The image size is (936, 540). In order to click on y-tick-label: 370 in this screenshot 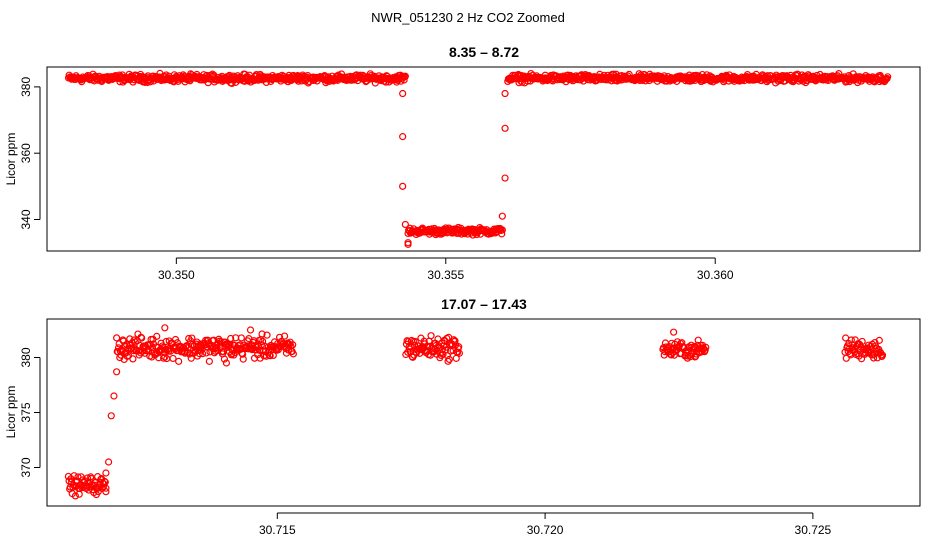, I will do `click(26, 467)`.